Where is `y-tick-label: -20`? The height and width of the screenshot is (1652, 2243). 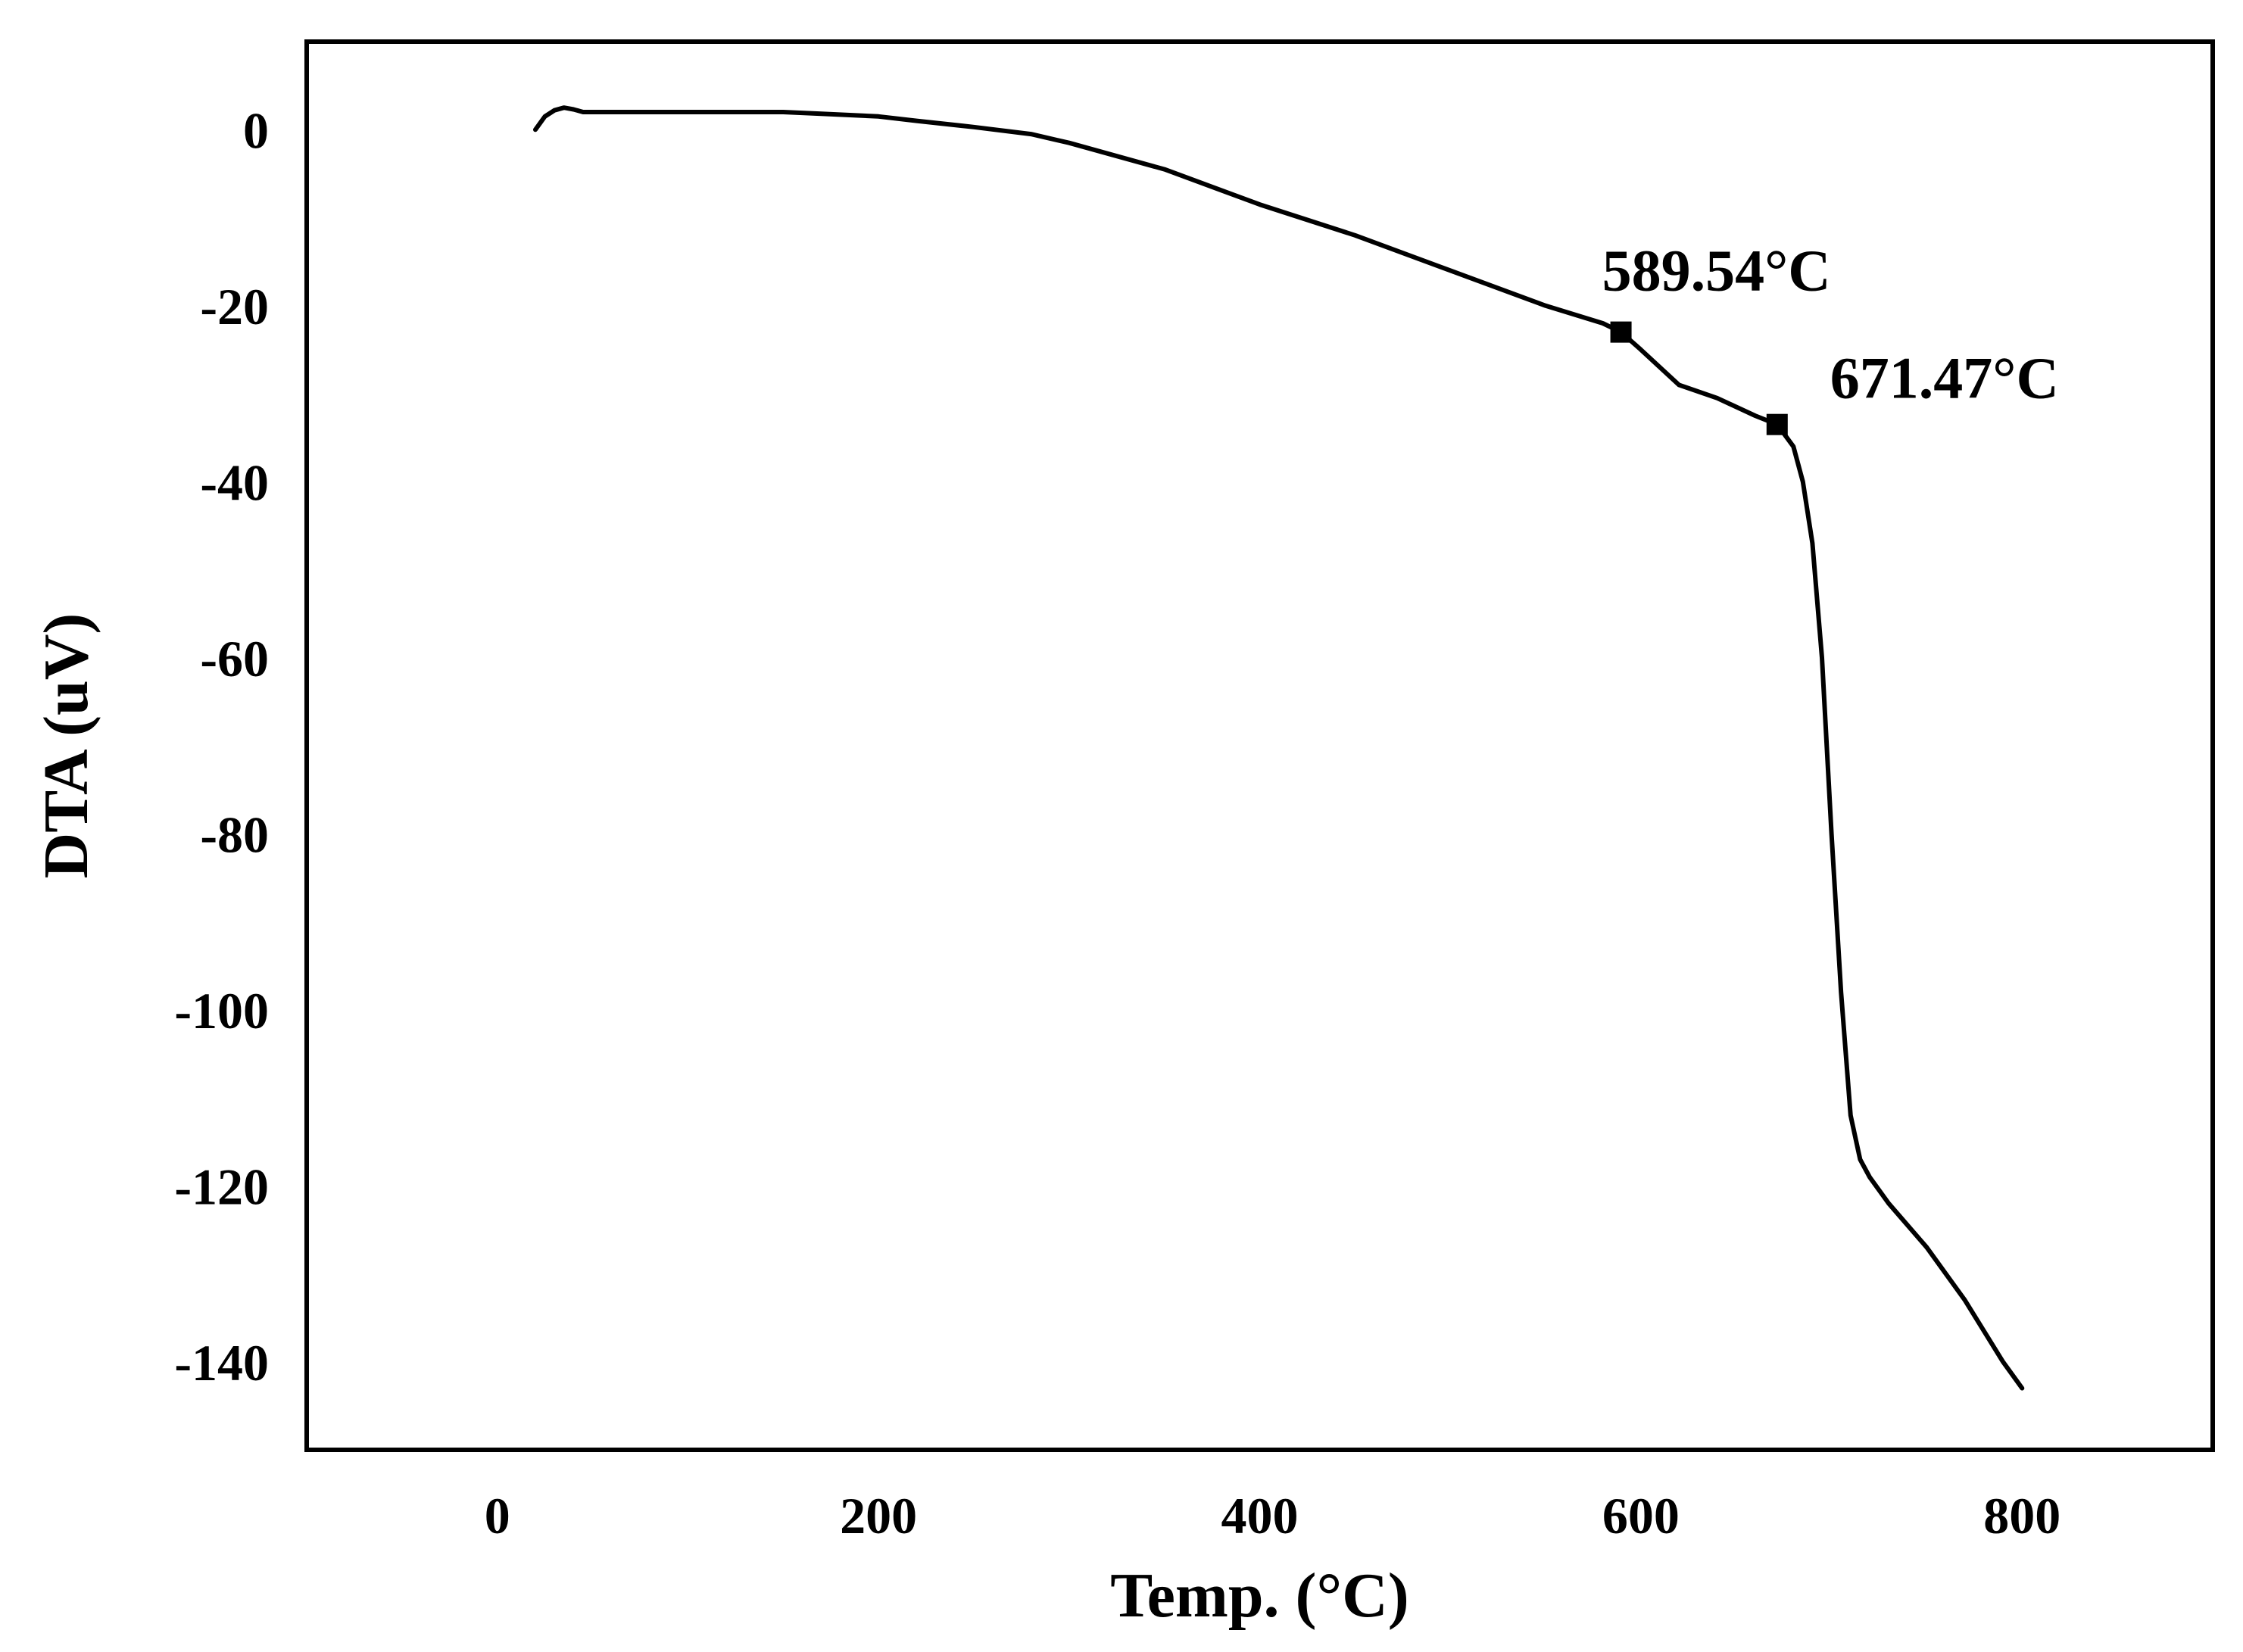
y-tick-label: -20 is located at coordinates (234, 306).